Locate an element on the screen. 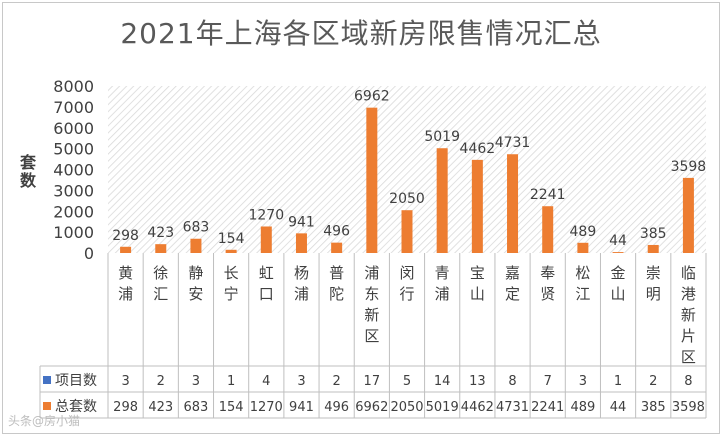  table-value: 423 is located at coordinates (160, 407).